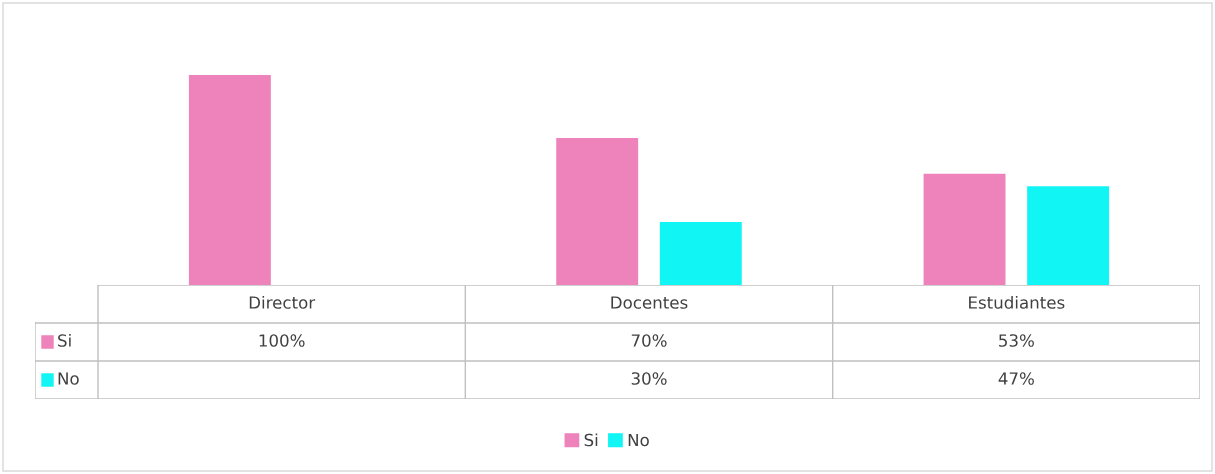 This screenshot has height=474, width=1215. Describe the element at coordinates (1017, 302) in the screenshot. I see `x-tick-label: Estudiantes` at that location.